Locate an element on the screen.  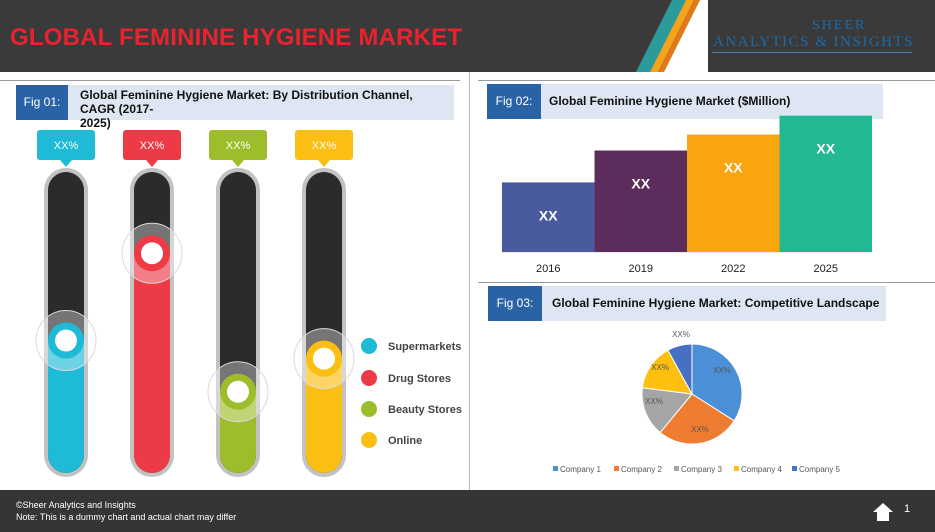
legend-swatch-drug-stores is located at coordinates (369, 378).